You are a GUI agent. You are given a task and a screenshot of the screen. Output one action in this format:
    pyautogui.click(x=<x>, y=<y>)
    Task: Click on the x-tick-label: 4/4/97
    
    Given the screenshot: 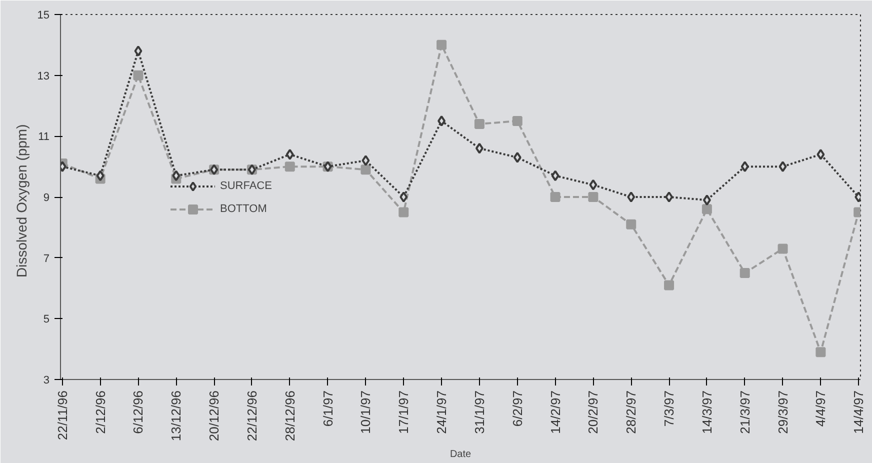 What is the action you would take?
    pyautogui.click(x=820, y=408)
    